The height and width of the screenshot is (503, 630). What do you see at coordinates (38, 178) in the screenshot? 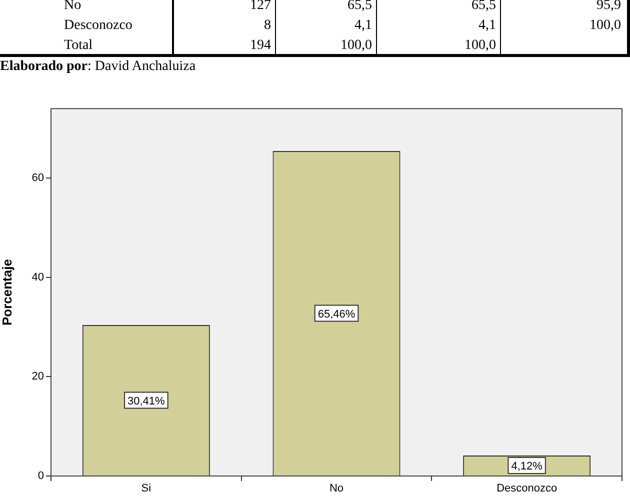
I see `y-tick-label: 60` at bounding box center [38, 178].